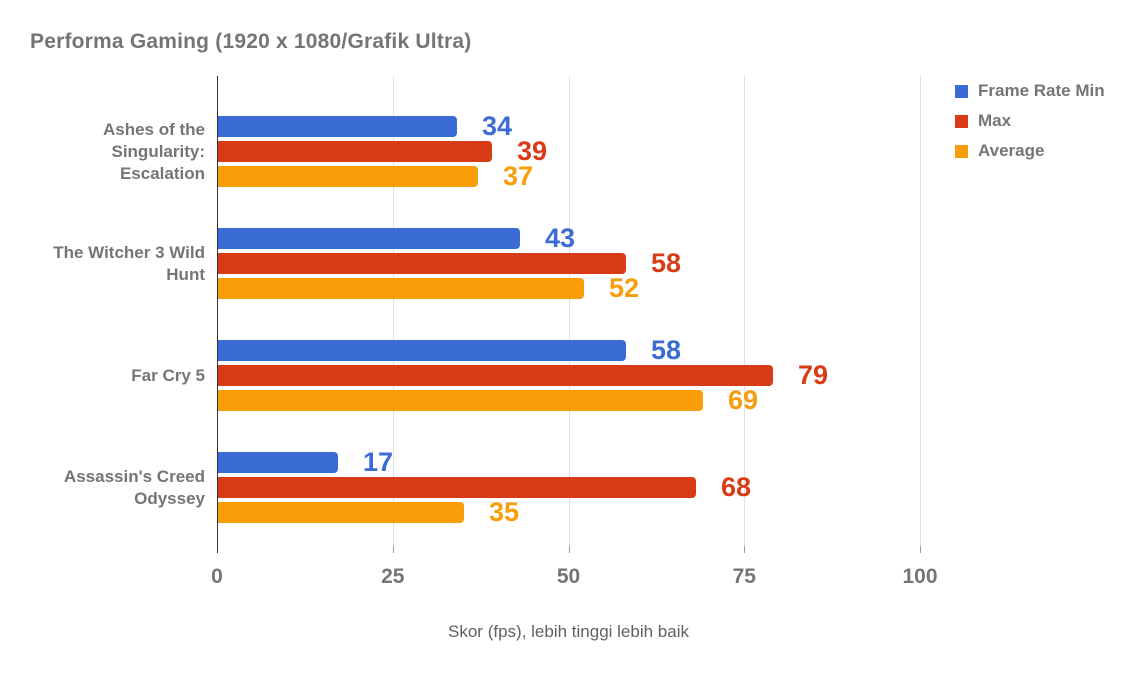 This screenshot has height=675, width=1148. I want to click on bar-max-the-witcher-3-wild-hunt, so click(422, 263).